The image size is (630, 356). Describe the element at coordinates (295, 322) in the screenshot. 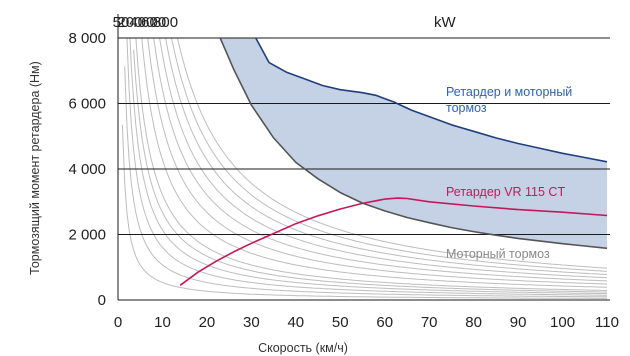

I see `x-tick-label: 40` at that location.